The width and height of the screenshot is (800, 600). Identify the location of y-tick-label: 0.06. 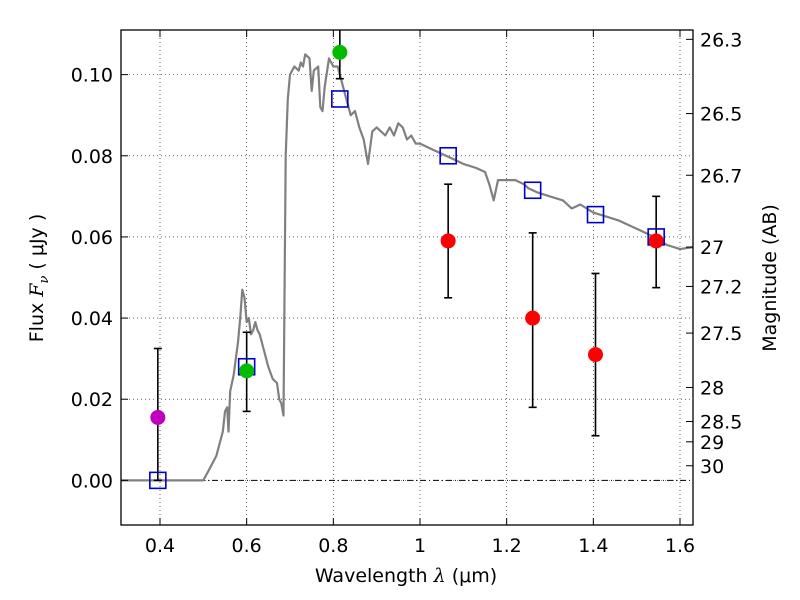
(92, 238).